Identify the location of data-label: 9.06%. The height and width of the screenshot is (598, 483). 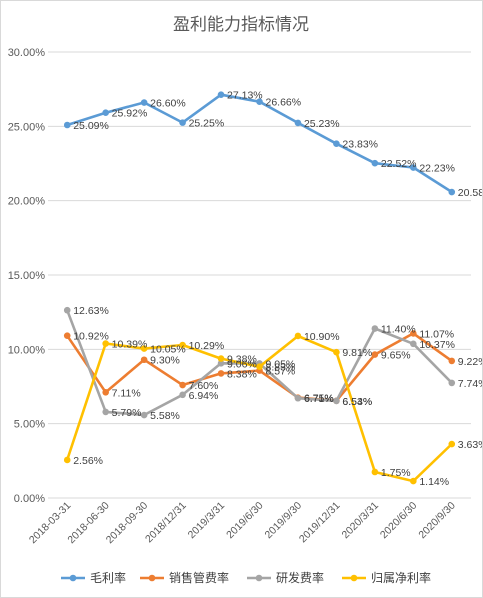
(242, 364).